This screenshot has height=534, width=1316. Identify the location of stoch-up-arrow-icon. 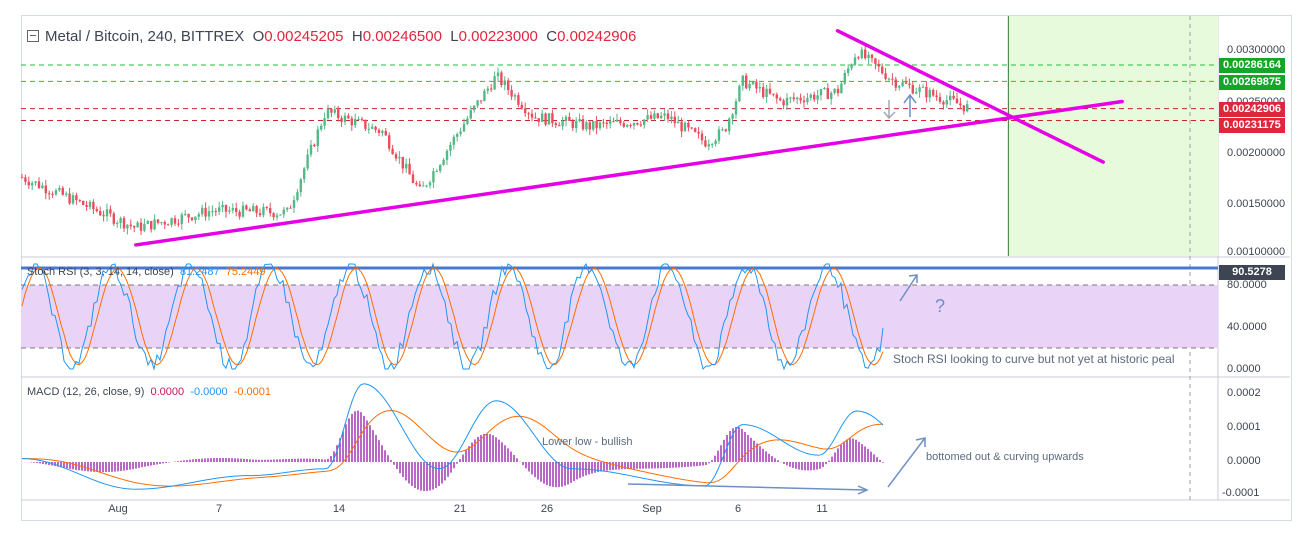
(908, 288).